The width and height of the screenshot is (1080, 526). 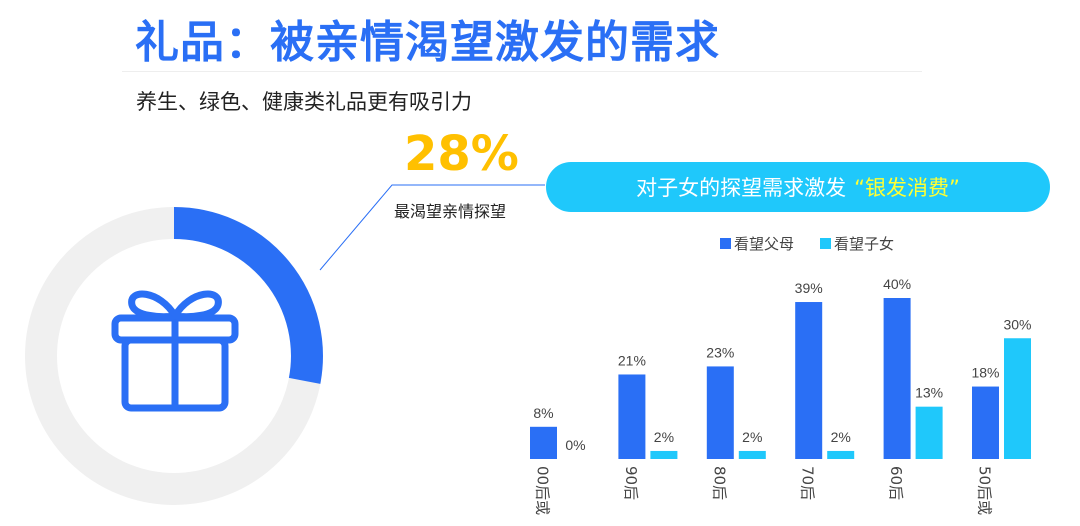 What do you see at coordinates (929, 393) in the screenshot?
I see `data-label: 13%` at bounding box center [929, 393].